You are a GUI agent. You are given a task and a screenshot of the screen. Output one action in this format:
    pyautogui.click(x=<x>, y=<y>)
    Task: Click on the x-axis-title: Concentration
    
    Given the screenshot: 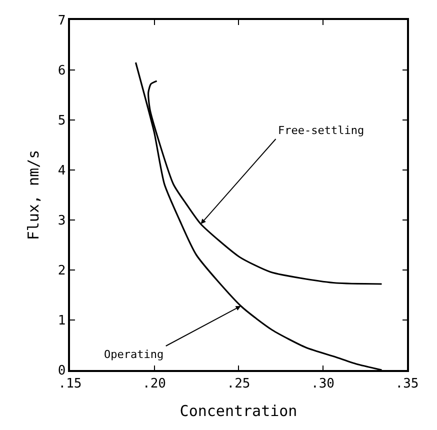 What is the action you would take?
    pyautogui.click(x=239, y=411)
    